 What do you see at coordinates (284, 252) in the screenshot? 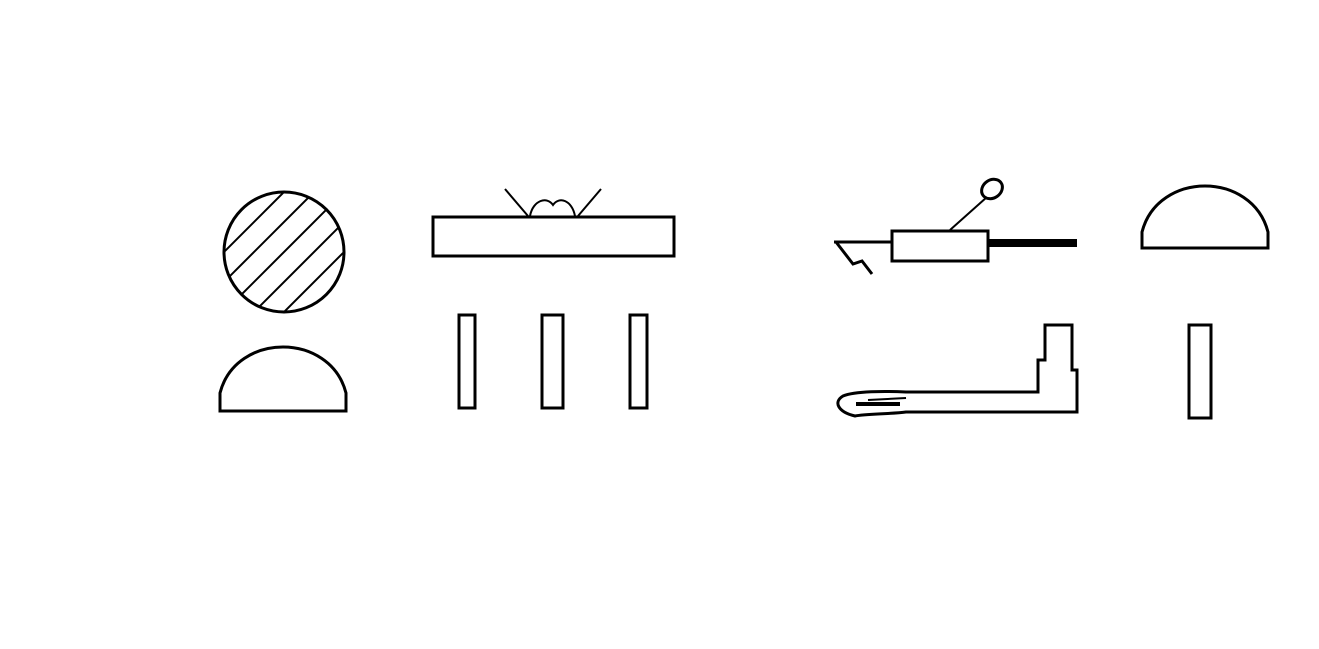
I see `hatched-disc-icon` at bounding box center [284, 252].